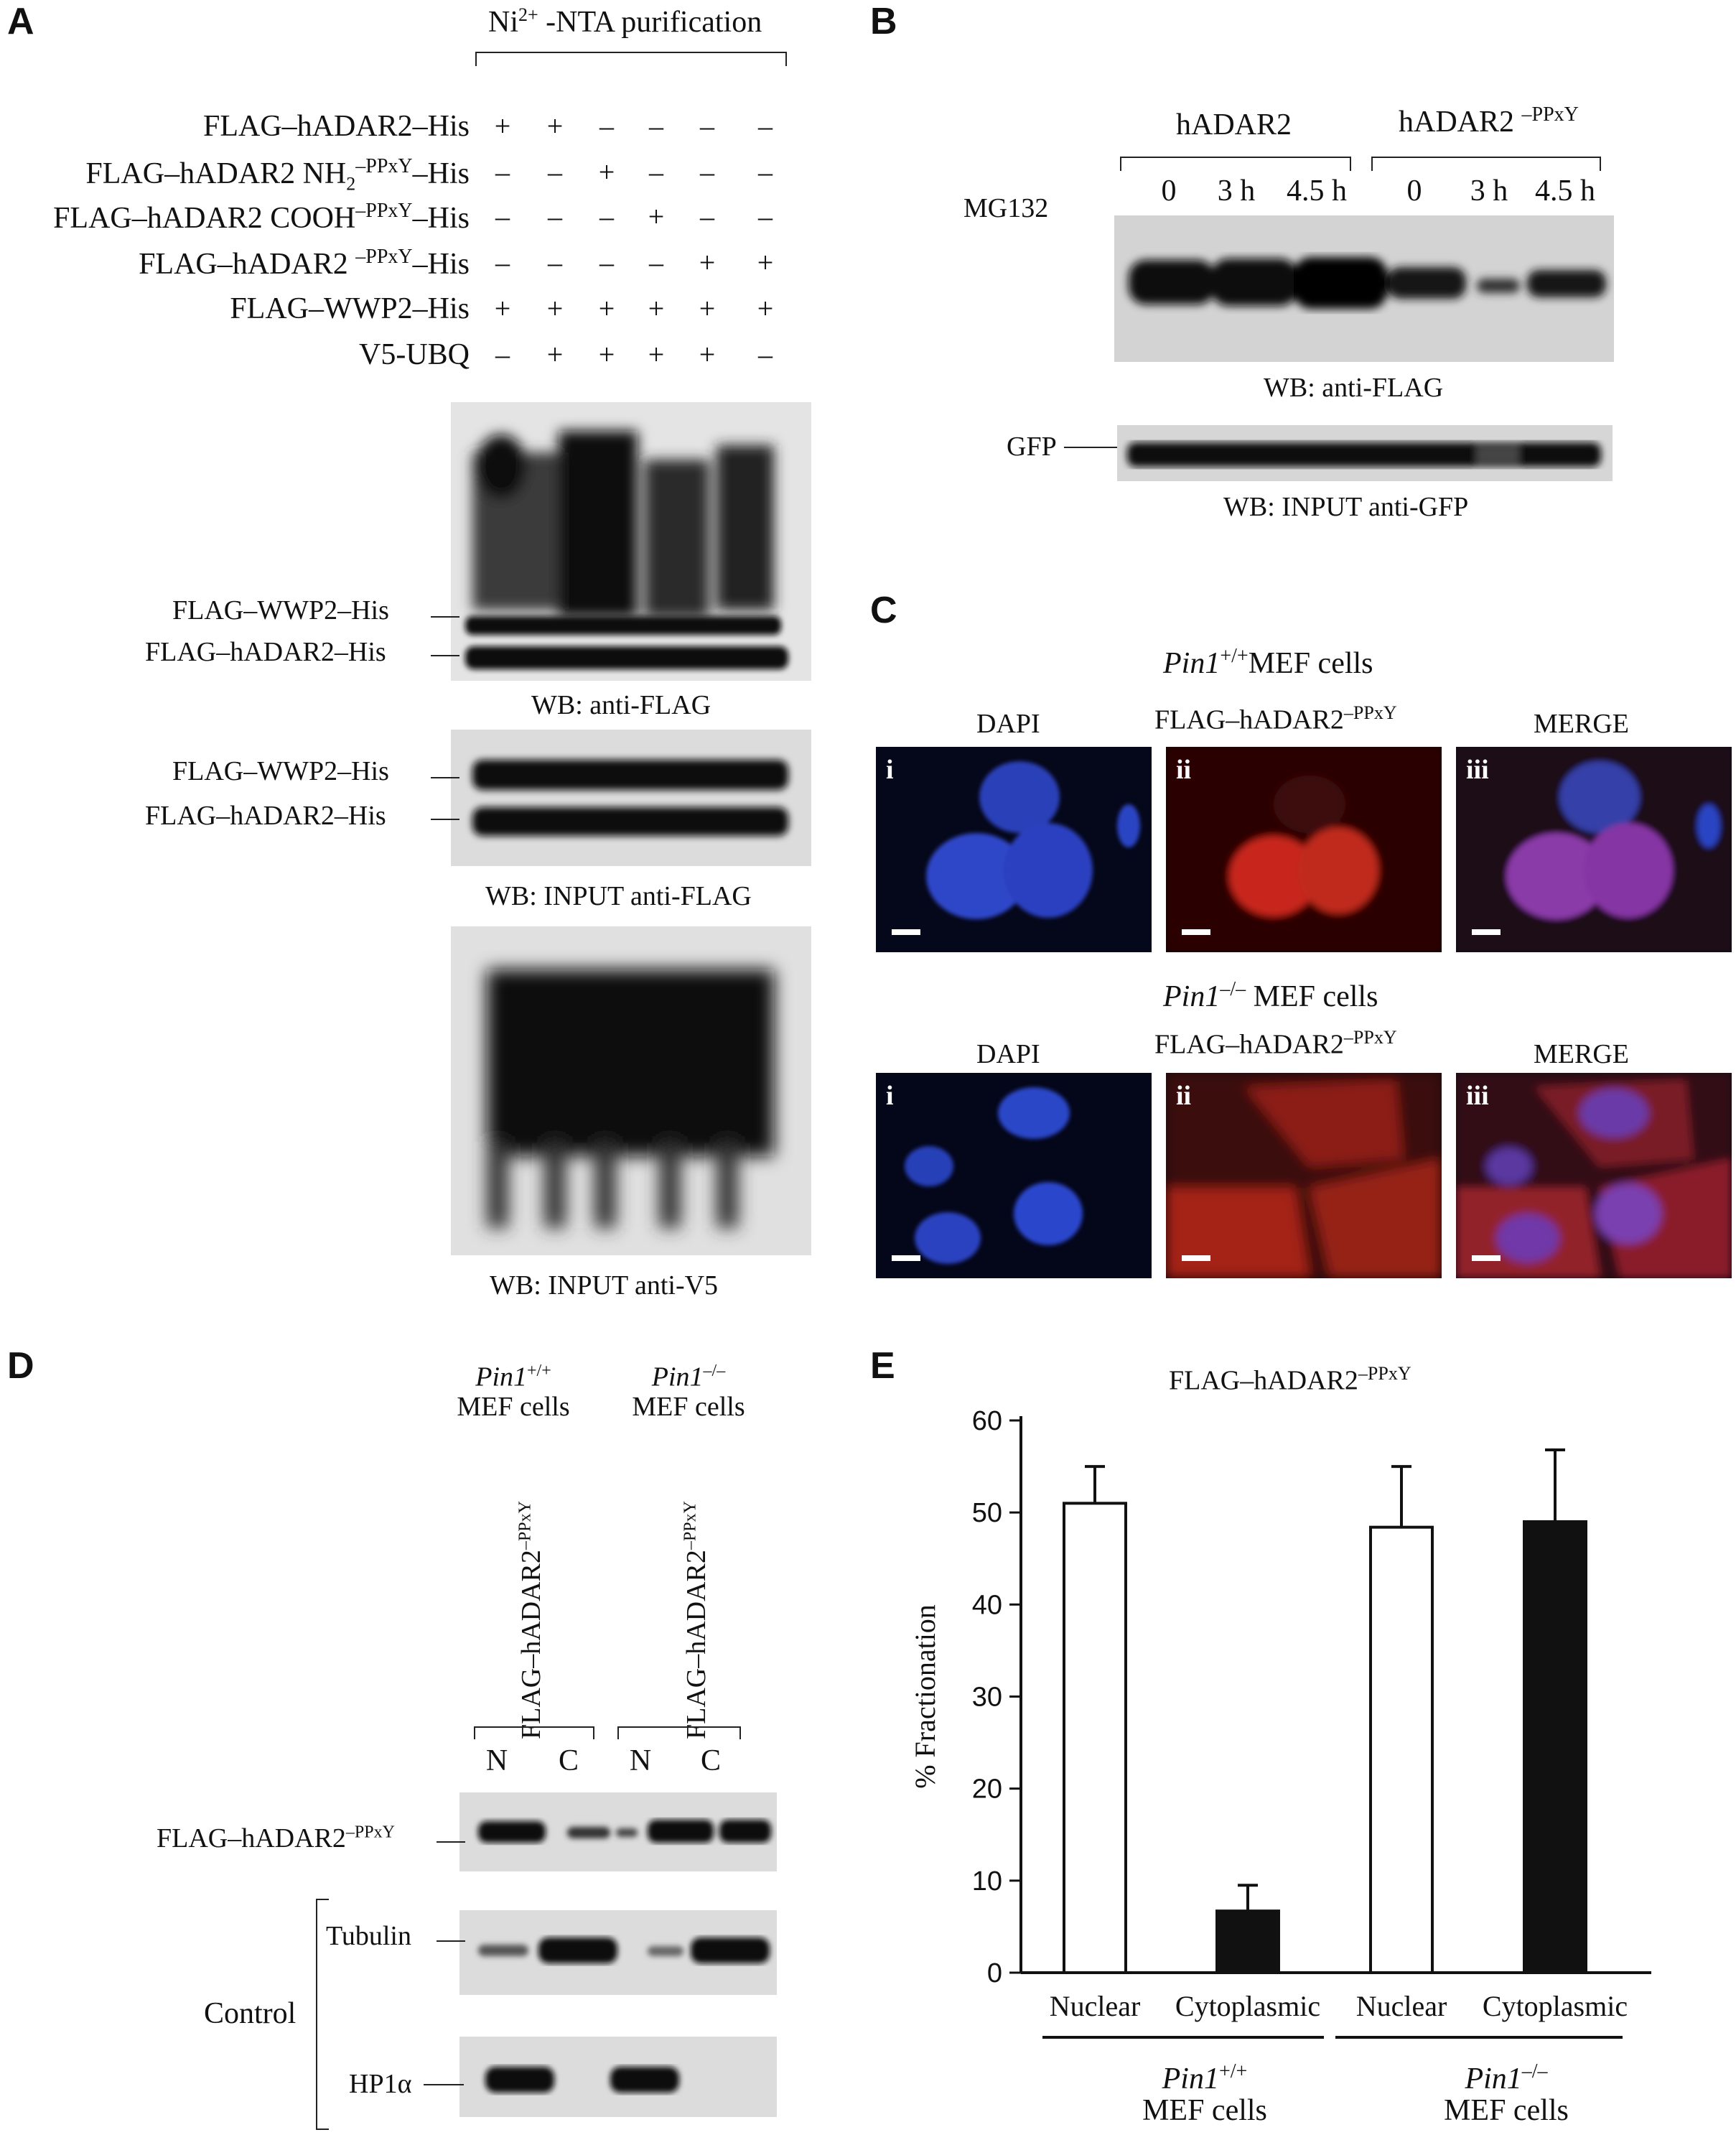 This screenshot has height=2140, width=1736. I want to click on gfp-band-tick, so click(1091, 447).